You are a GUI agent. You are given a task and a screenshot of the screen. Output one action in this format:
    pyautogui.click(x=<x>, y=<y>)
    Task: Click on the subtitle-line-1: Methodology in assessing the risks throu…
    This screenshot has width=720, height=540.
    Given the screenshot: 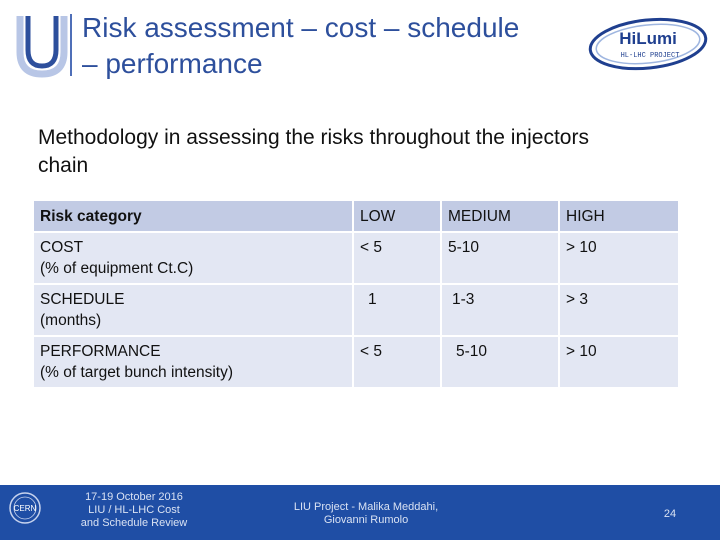 What is the action you would take?
    pyautogui.click(x=313, y=137)
    